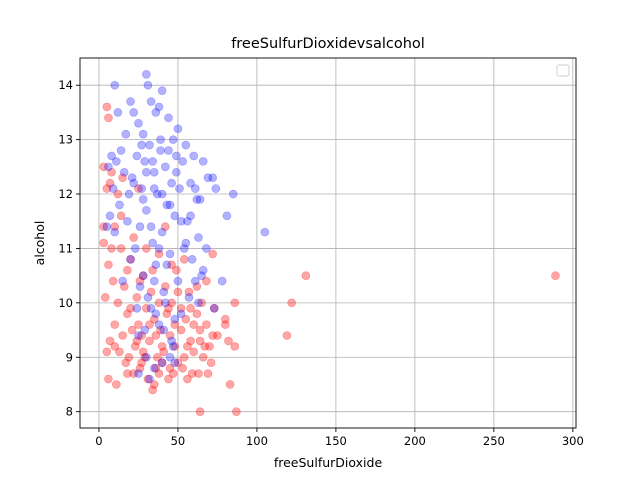 The image size is (640, 480). I want to click on y-tick-label: 12, so click(65, 194).